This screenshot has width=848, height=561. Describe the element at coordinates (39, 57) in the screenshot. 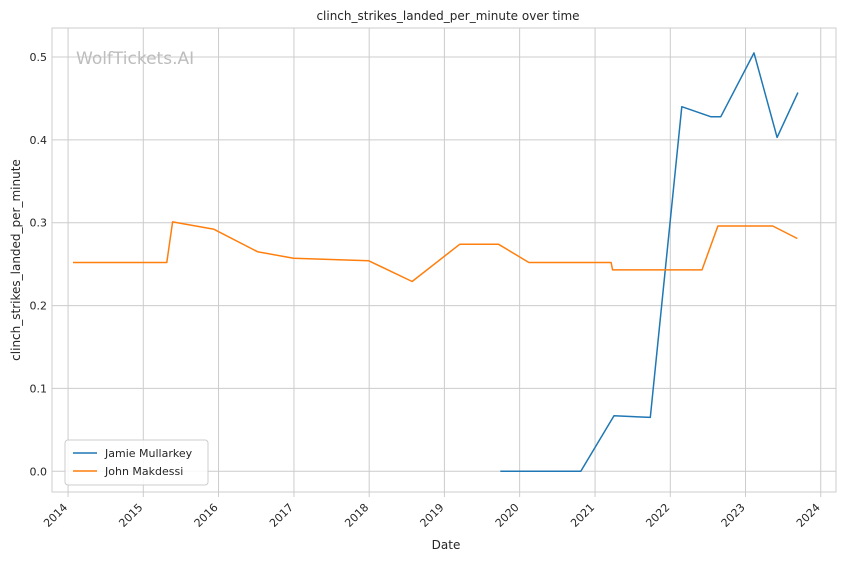

I see `y-tick-label: 0.5` at that location.